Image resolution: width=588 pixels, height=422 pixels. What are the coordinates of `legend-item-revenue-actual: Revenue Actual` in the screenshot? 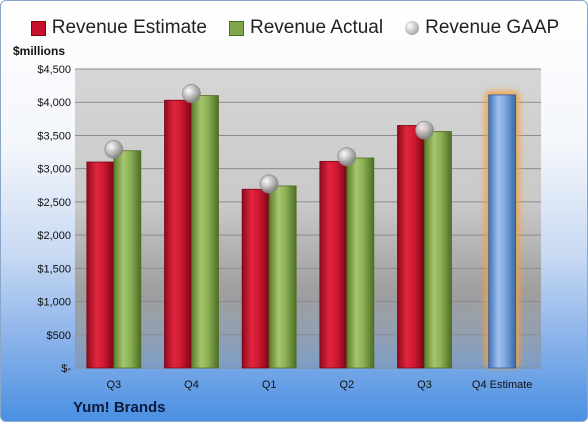 It's located at (306, 28).